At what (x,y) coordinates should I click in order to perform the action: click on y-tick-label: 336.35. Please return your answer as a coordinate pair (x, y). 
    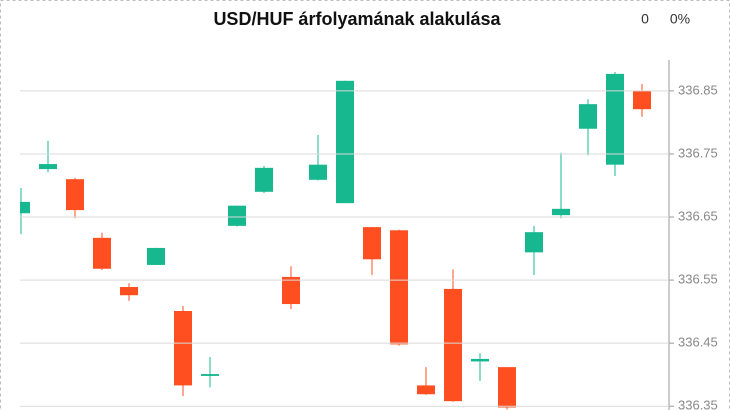
    Looking at the image, I should click on (698, 404).